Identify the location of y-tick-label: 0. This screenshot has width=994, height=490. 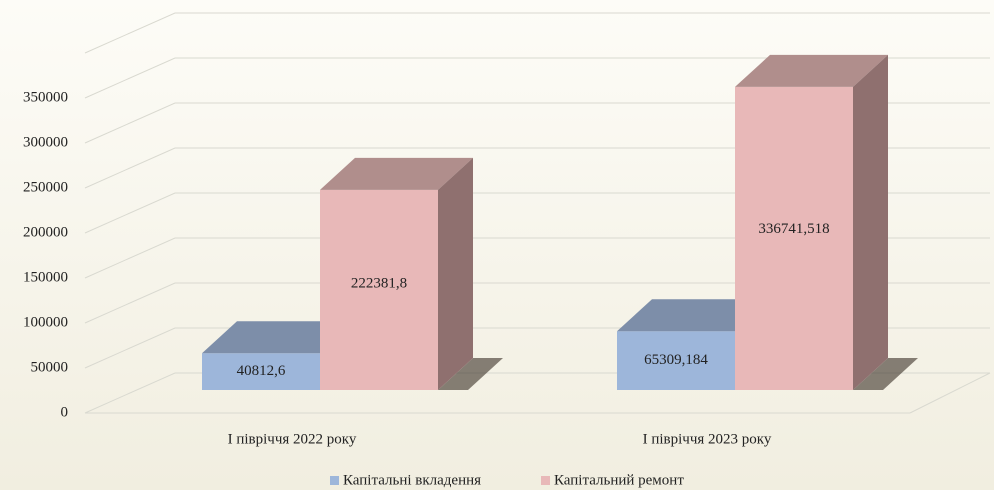
(65, 412).